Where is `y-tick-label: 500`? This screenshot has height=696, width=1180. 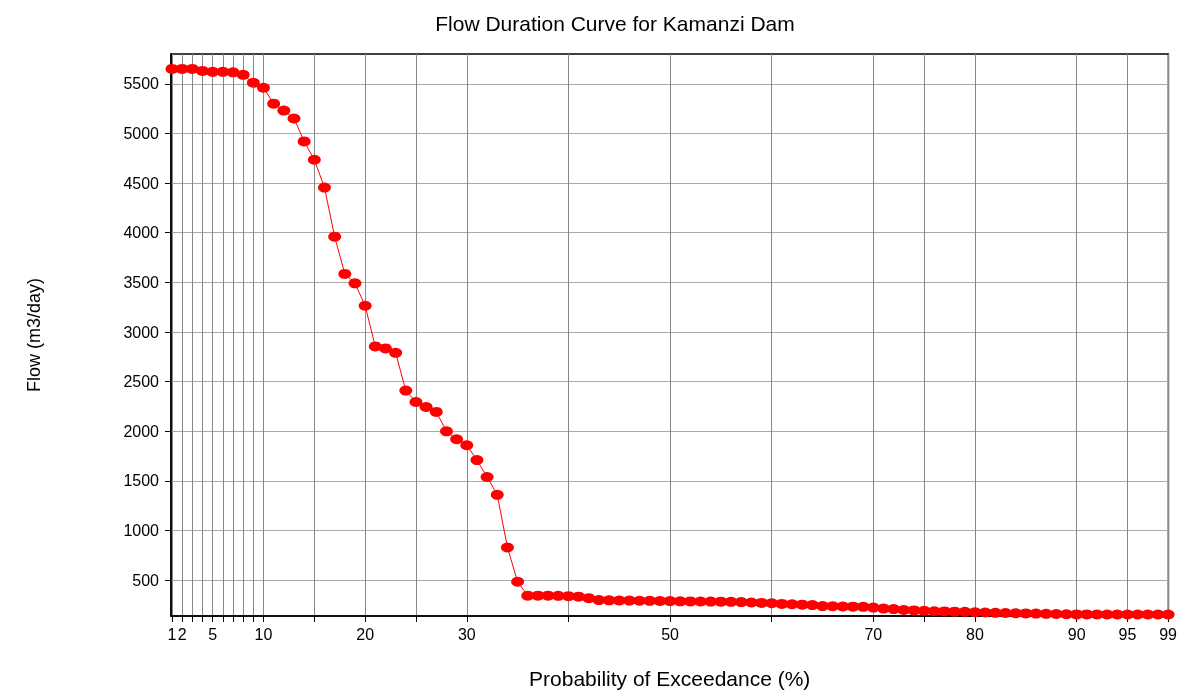
y-tick-label: 500 is located at coordinates (146, 580).